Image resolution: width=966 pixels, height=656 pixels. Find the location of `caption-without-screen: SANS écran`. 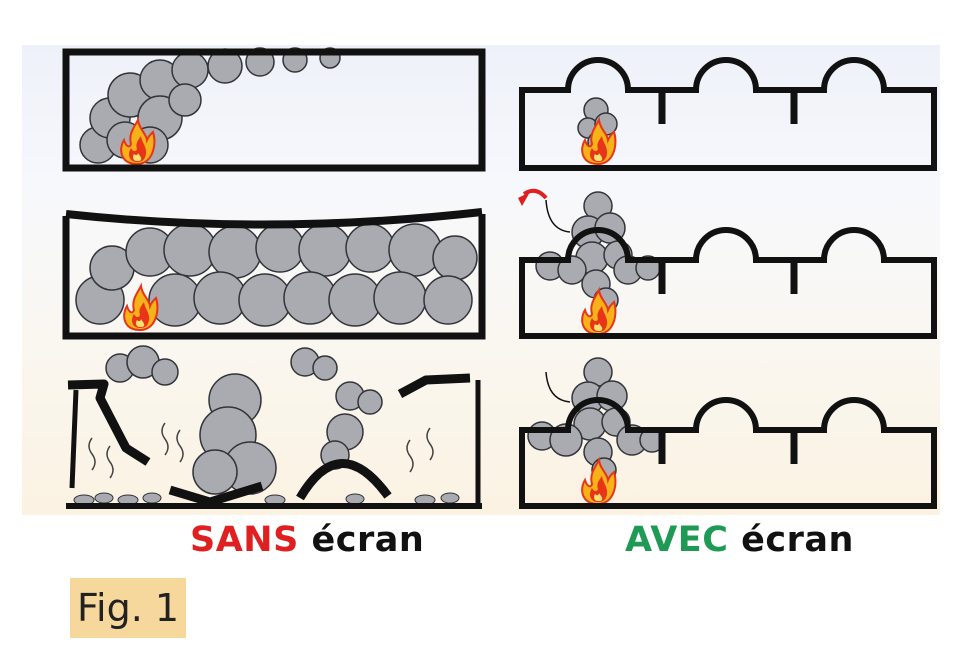

caption-without-screen: SANS écran is located at coordinates (307, 540).